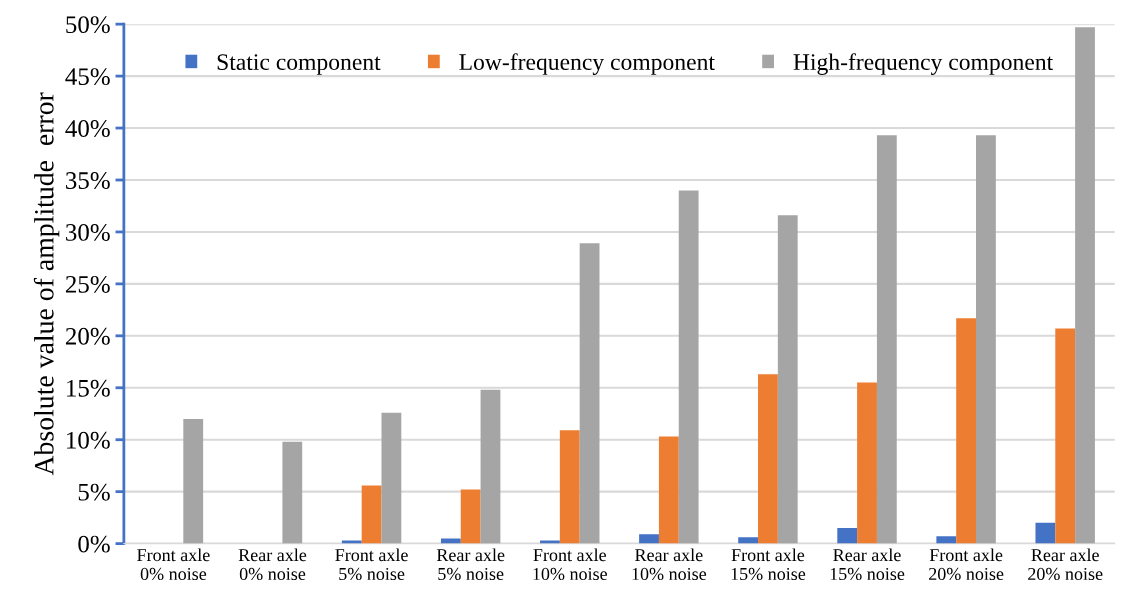  Describe the element at coordinates (87, 77) in the screenshot. I see `y-tick-label: 45%` at that location.